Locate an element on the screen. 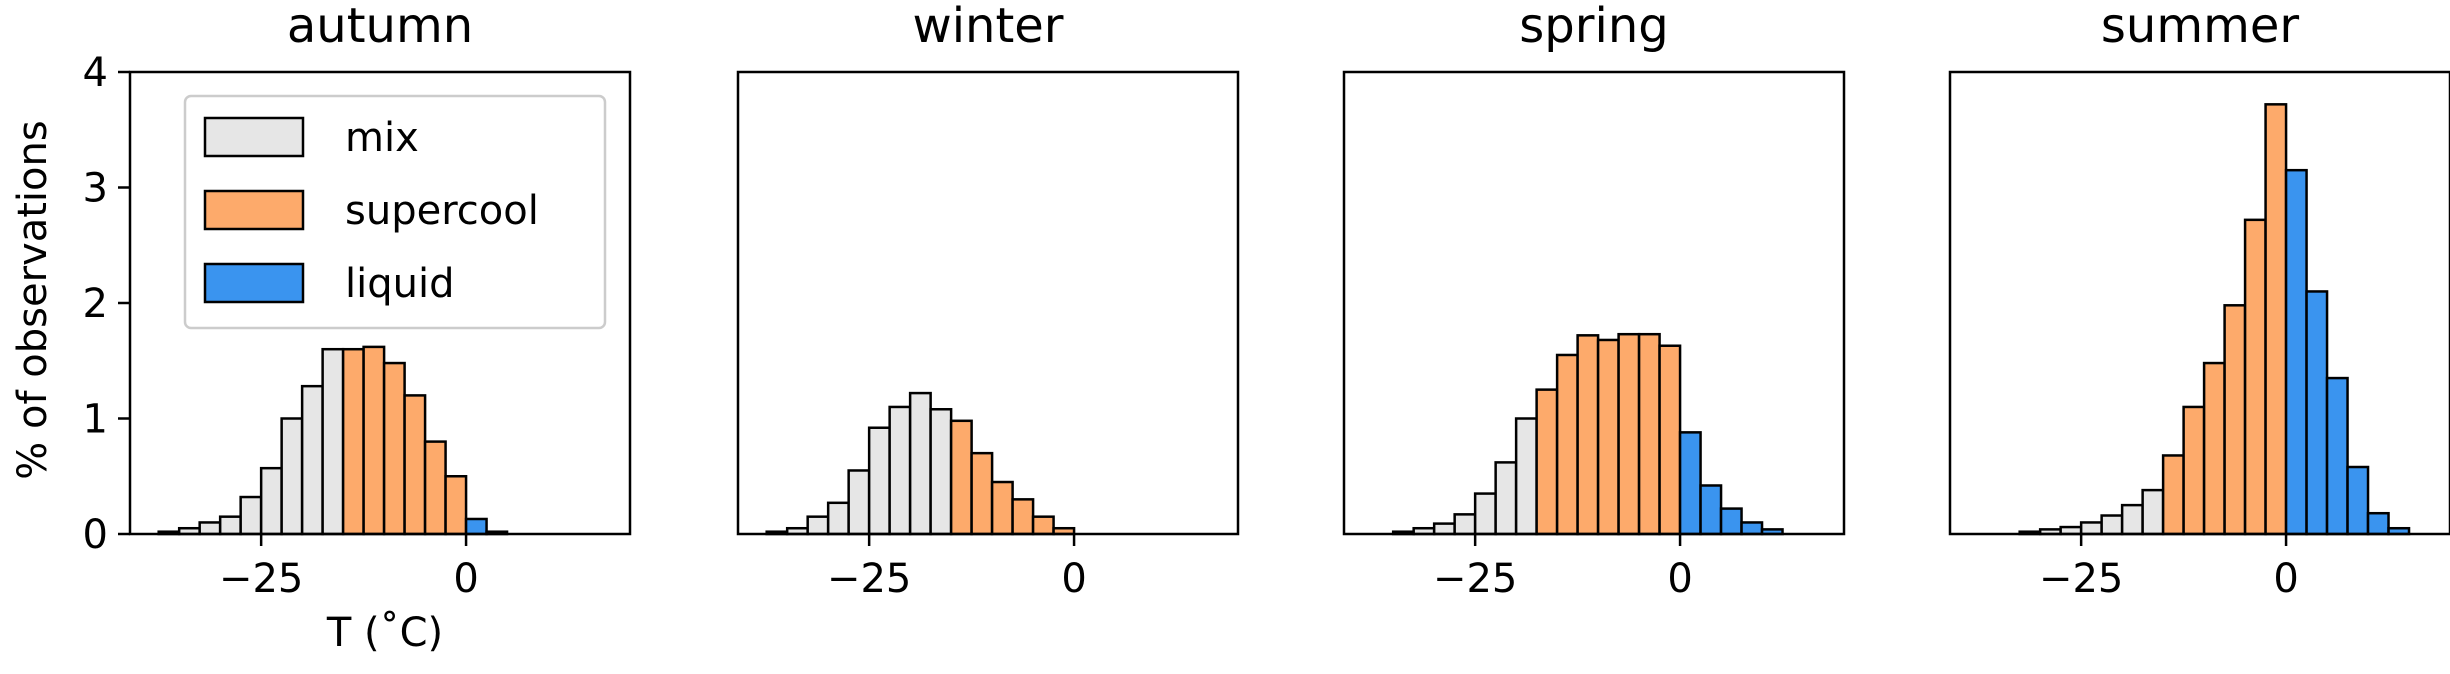  legend: mix supercool liquid is located at coordinates (395, 212).